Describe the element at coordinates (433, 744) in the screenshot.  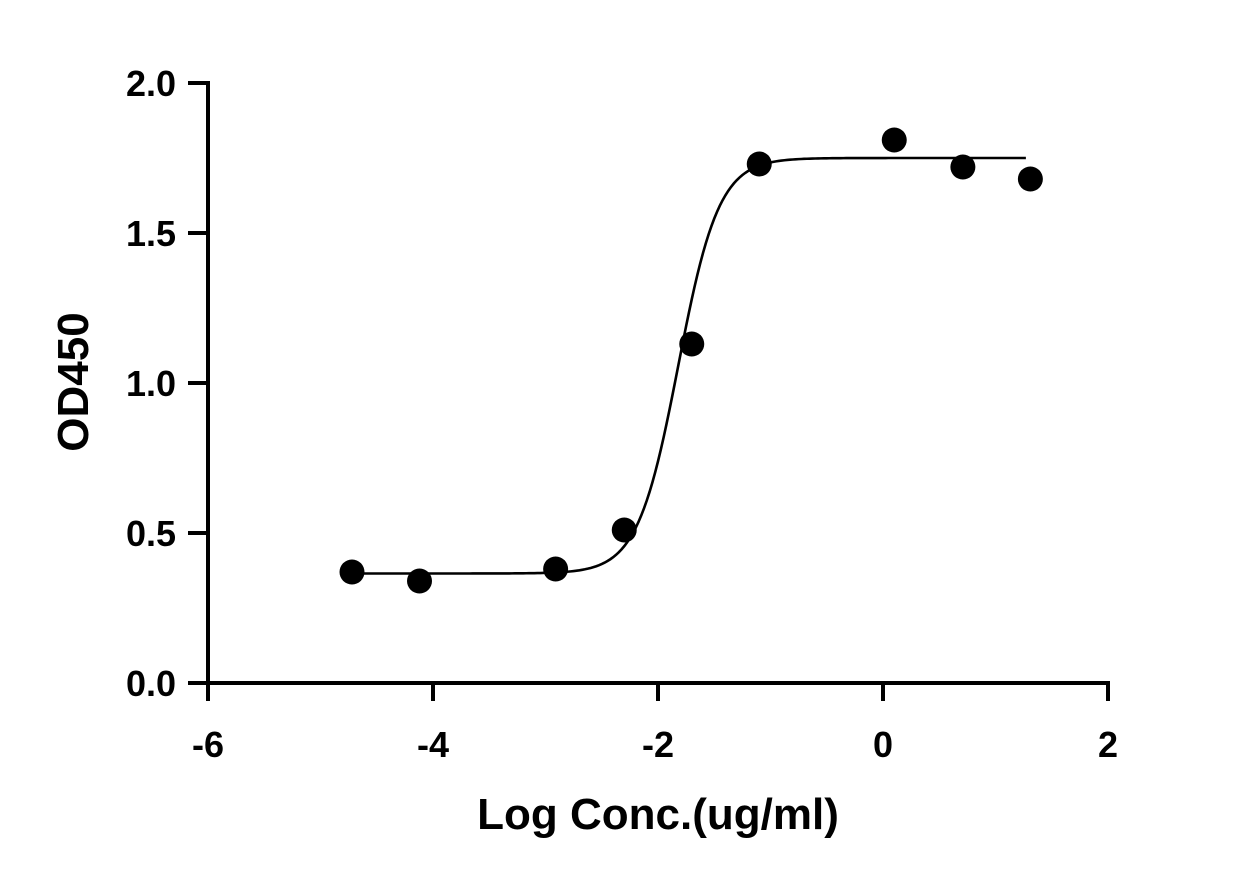
I see `x-tick-label: -4` at that location.